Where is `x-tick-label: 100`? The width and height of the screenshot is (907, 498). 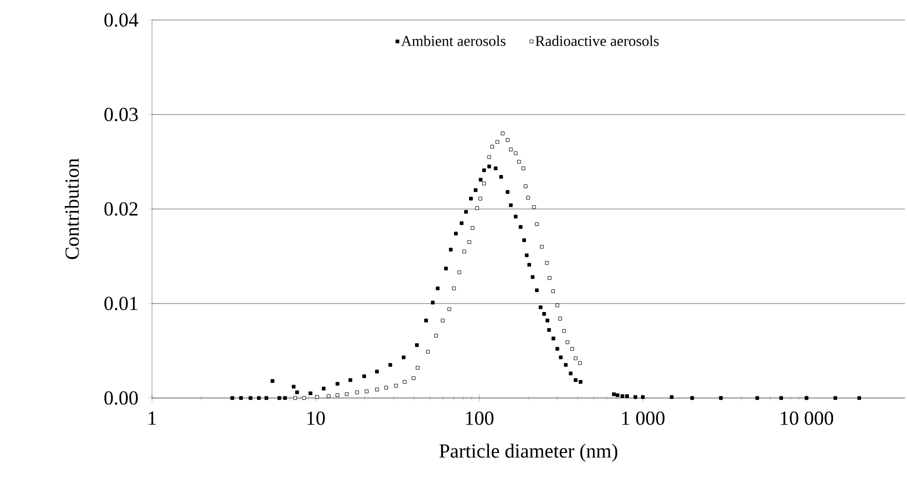 x-tick-label: 100 is located at coordinates (480, 418).